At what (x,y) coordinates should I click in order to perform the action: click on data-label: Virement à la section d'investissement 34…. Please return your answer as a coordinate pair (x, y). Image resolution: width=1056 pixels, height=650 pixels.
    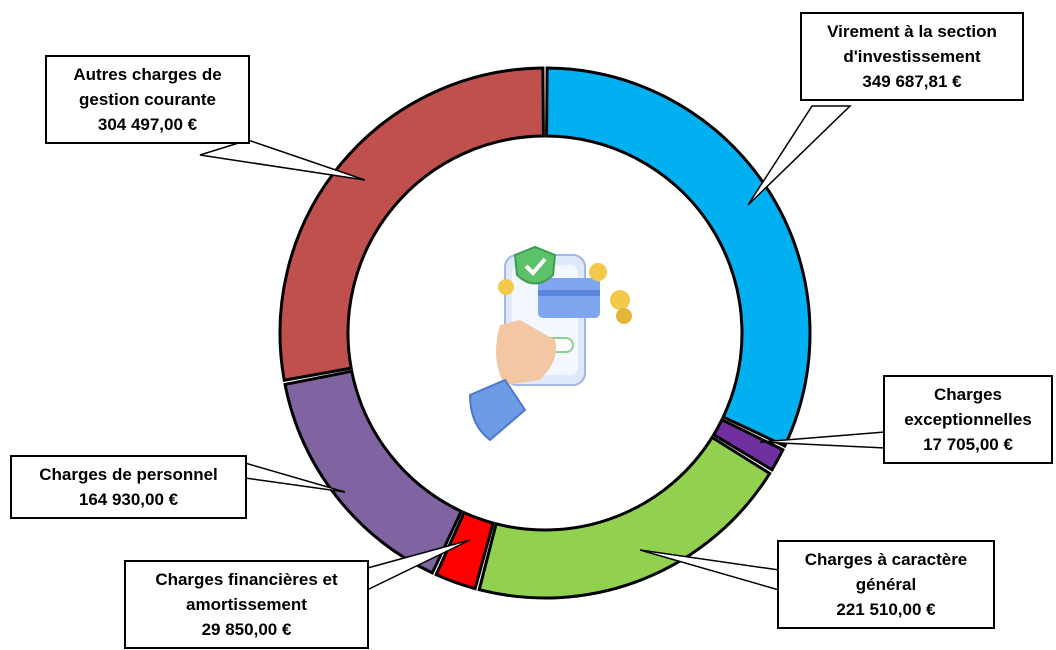
    Looking at the image, I should click on (912, 56).